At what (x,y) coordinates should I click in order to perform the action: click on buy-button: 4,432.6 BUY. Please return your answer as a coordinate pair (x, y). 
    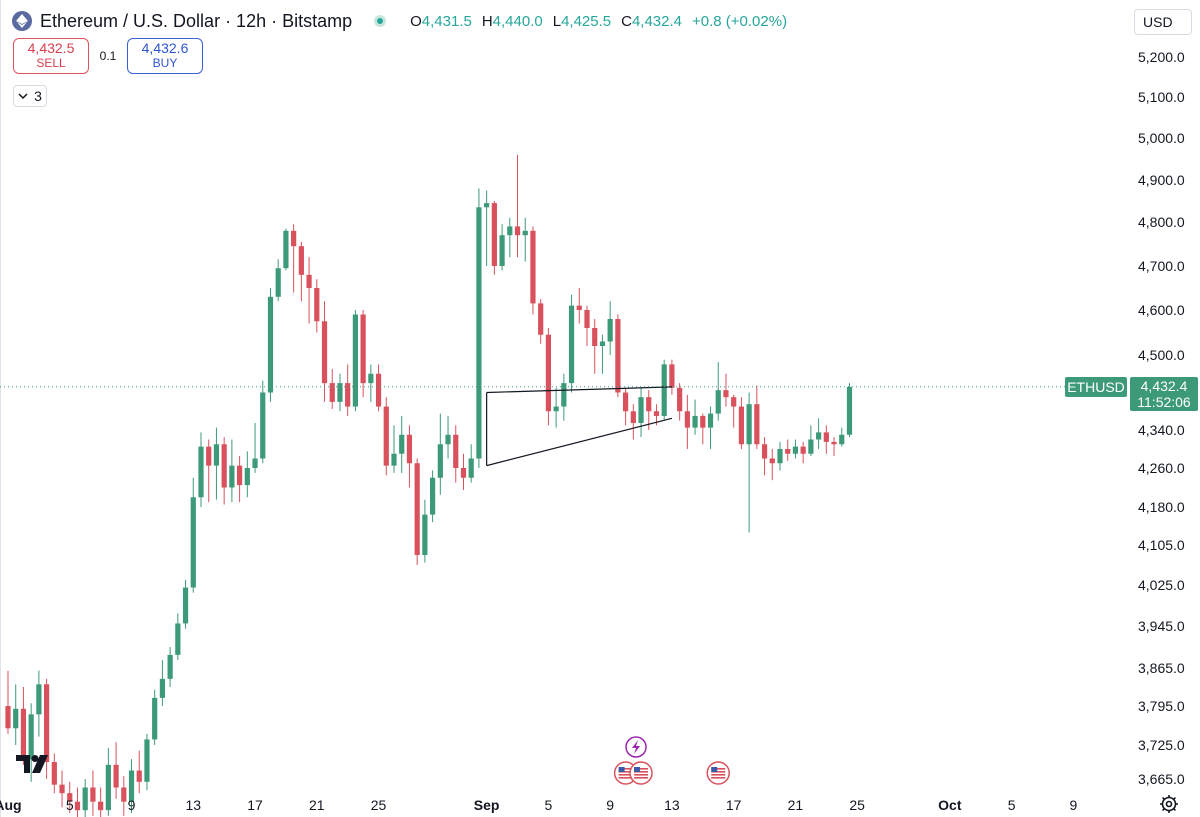
    Looking at the image, I should click on (165, 56).